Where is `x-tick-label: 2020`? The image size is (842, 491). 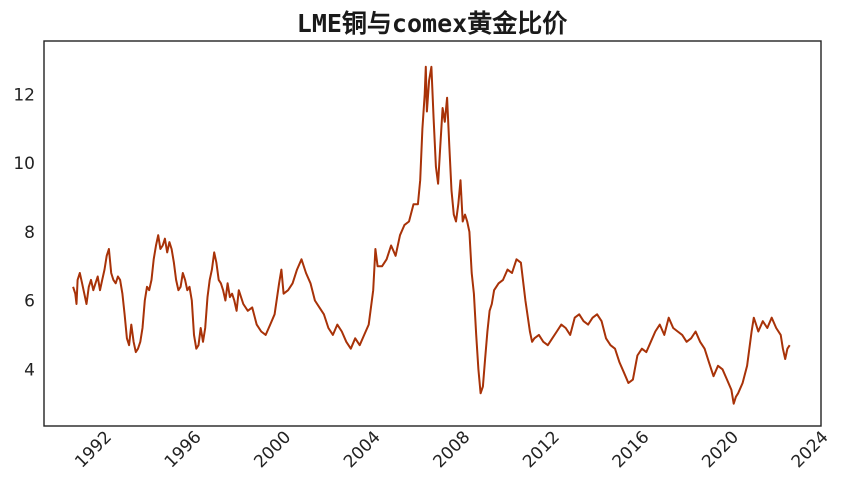 x-tick-label: 2020 is located at coordinates (720, 449).